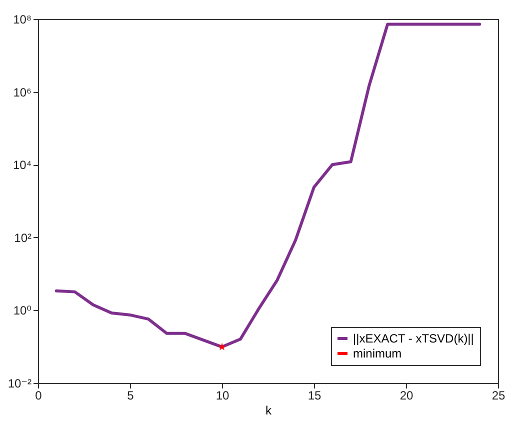 The image size is (507, 423). What do you see at coordinates (22, 92) in the screenshot?
I see `y-tick-label: 10⁶` at bounding box center [22, 92].